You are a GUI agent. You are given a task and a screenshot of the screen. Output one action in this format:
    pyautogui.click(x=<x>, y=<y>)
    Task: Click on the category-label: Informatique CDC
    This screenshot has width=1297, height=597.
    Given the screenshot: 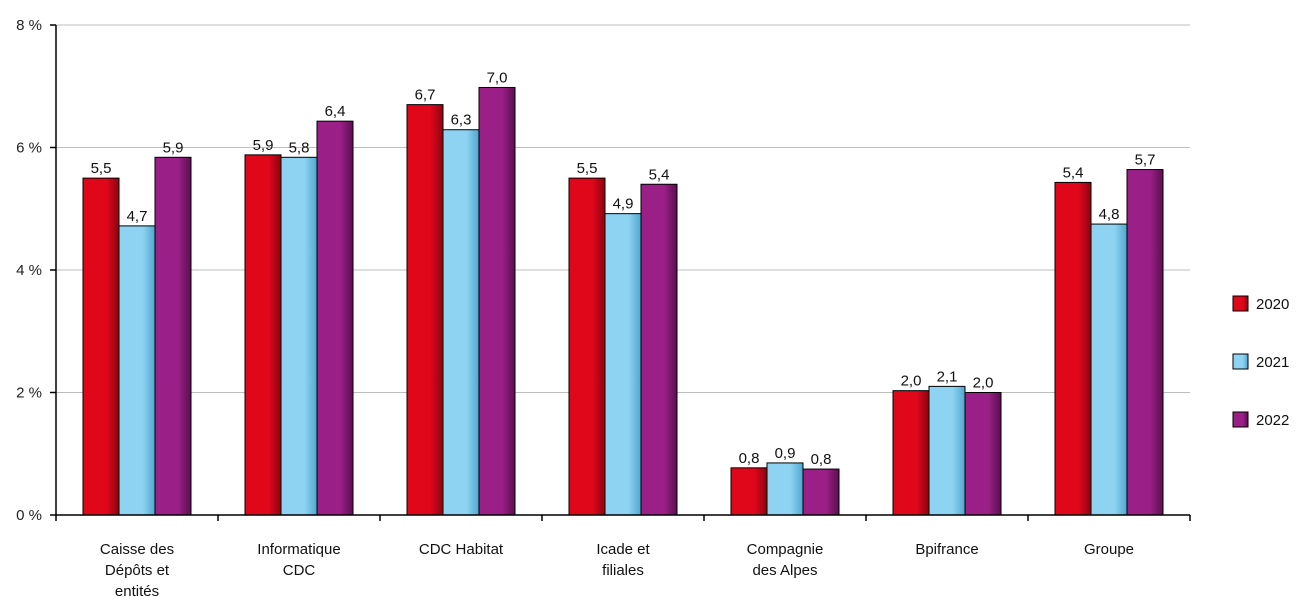 What is the action you would take?
    pyautogui.click(x=298, y=560)
    